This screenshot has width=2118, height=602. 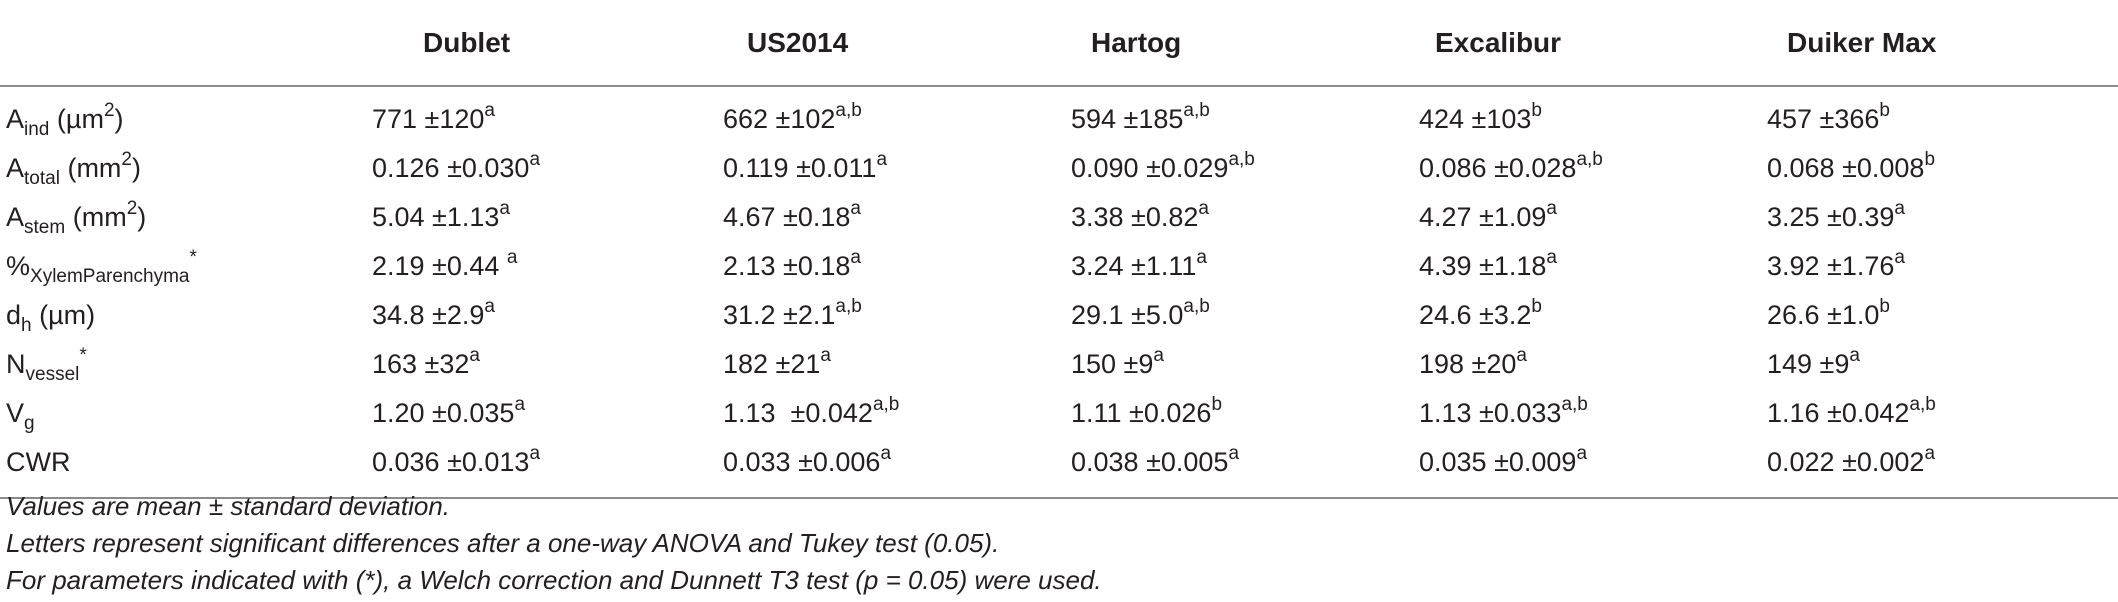 What do you see at coordinates (1112, 364) in the screenshot?
I see `mean-sd-value: 150 ±9` at bounding box center [1112, 364].